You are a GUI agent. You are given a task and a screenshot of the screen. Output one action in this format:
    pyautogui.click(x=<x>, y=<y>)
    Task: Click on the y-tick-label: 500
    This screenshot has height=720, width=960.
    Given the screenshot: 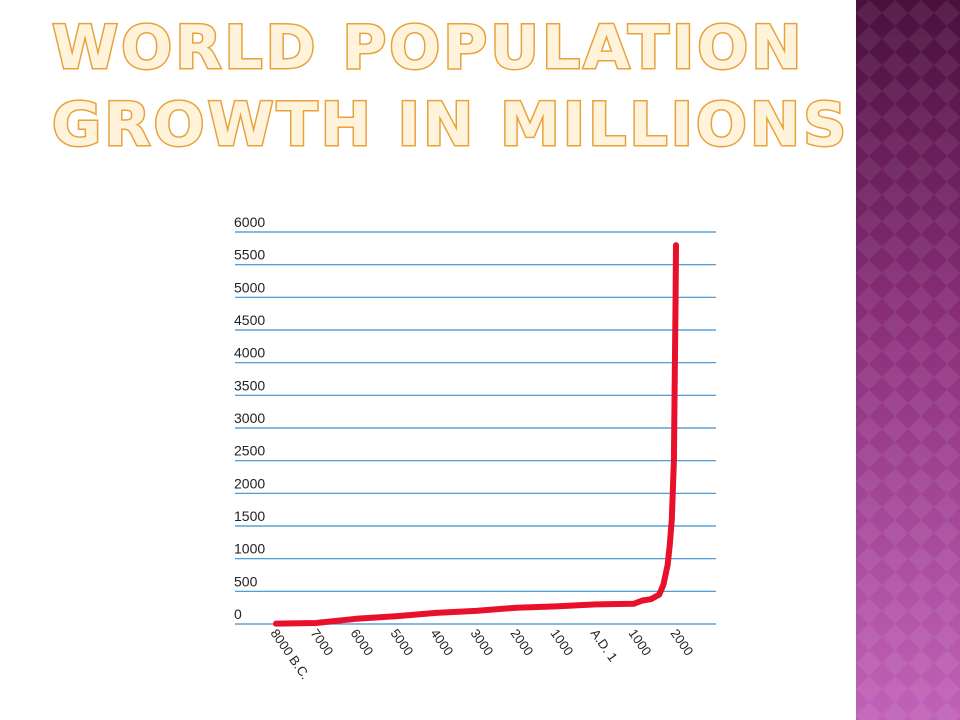 What is the action you would take?
    pyautogui.click(x=246, y=581)
    